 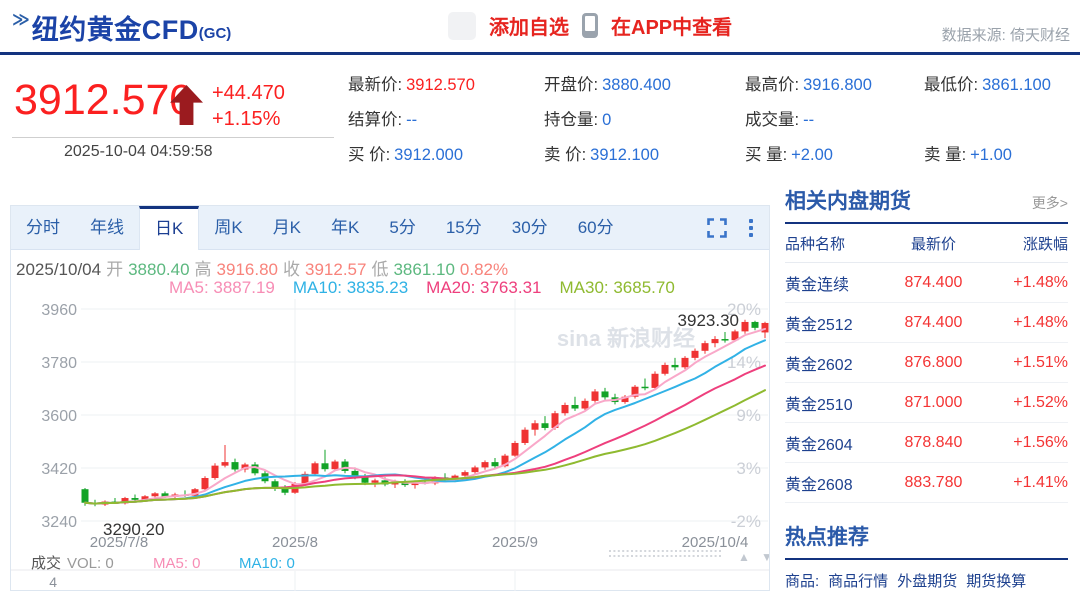 I want to click on svg-text: 2025/9, so click(x=515, y=542).